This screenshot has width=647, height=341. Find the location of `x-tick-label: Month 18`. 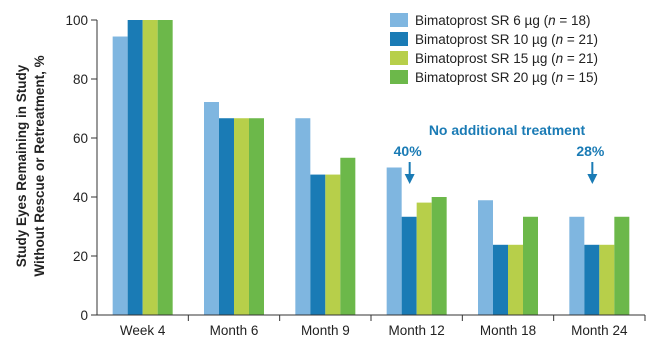

x-tick-label: Month 18 is located at coordinates (508, 330).